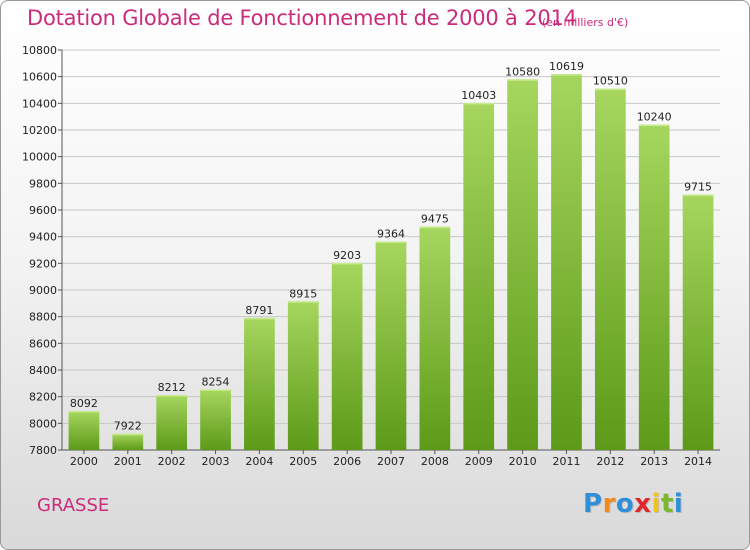 Image resolution: width=750 pixels, height=550 pixels. Describe the element at coordinates (435, 219) in the screenshot. I see `value-label: 9475` at that location.